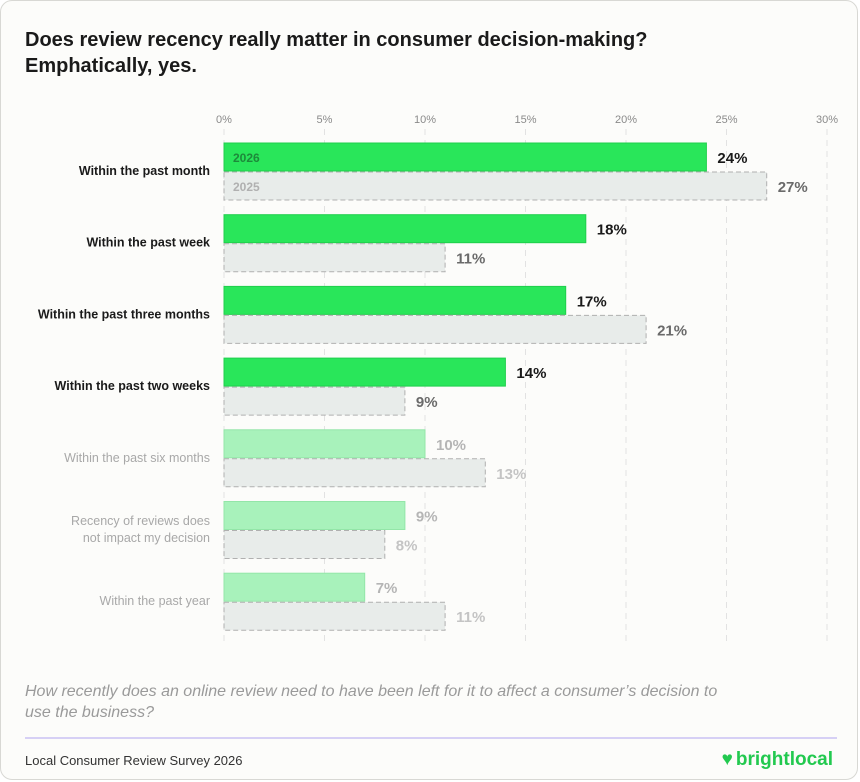 This screenshot has height=782, width=860. Describe the element at coordinates (137, 458) in the screenshot. I see `category-label: Within the past six months` at that location.